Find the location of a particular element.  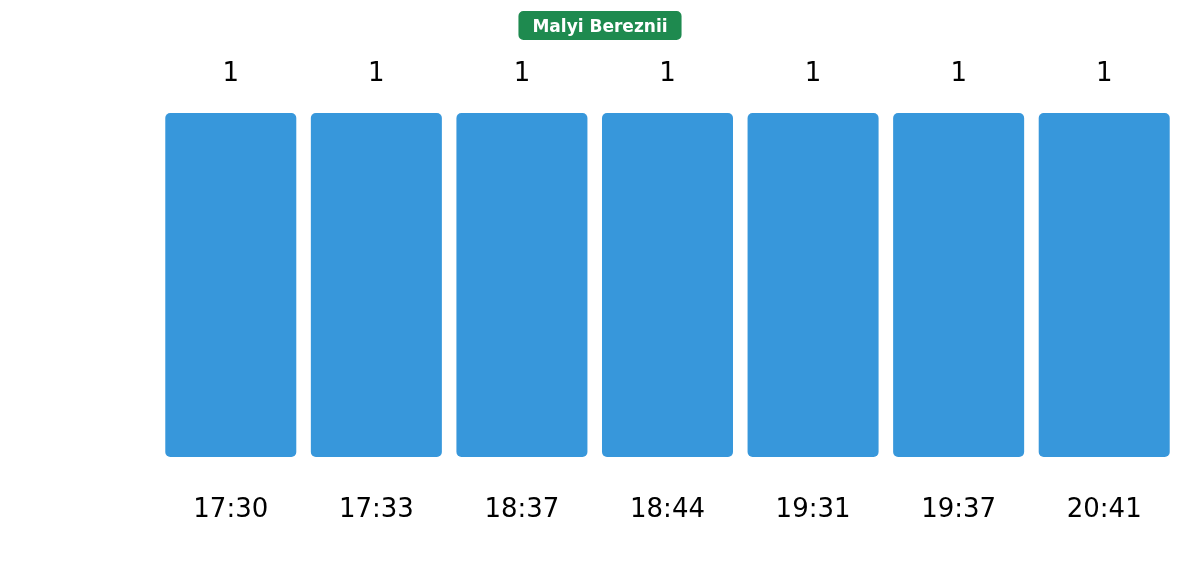

x-tick-label: 20:41 is located at coordinates (1104, 508).